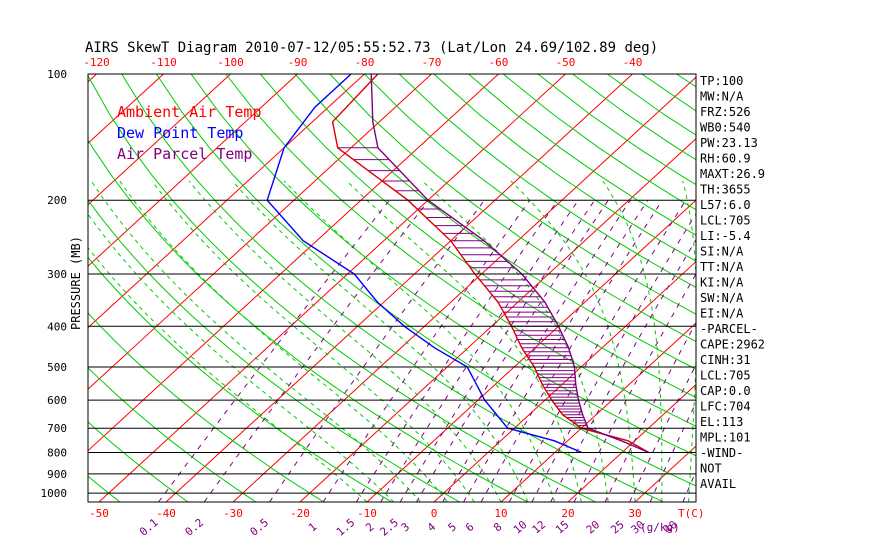  Describe the element at coordinates (566, 62) in the screenshot. I see `temp-tick-top: -50` at that location.